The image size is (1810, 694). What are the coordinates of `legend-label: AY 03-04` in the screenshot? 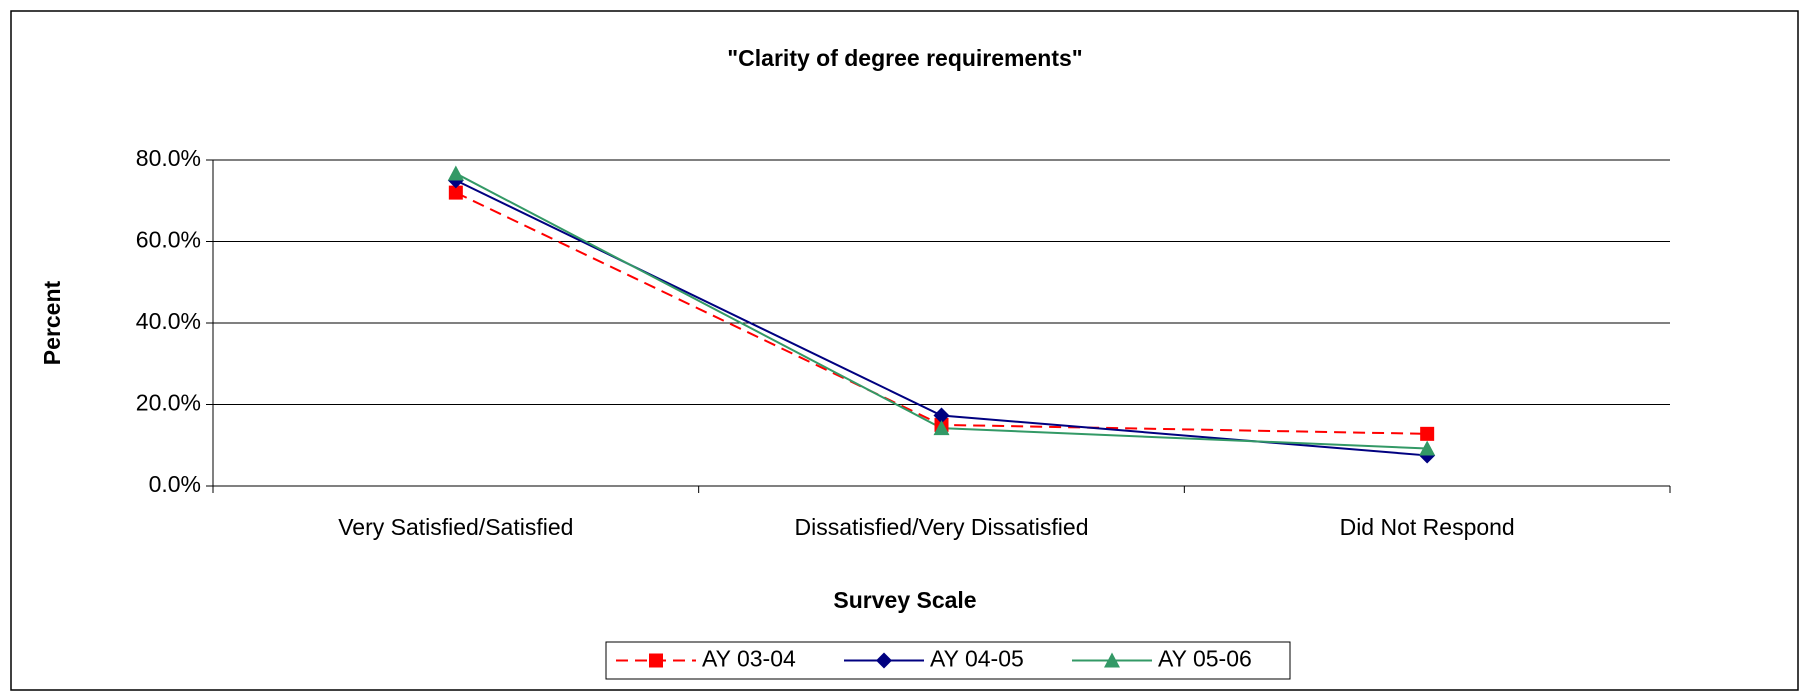 It's located at (749, 659).